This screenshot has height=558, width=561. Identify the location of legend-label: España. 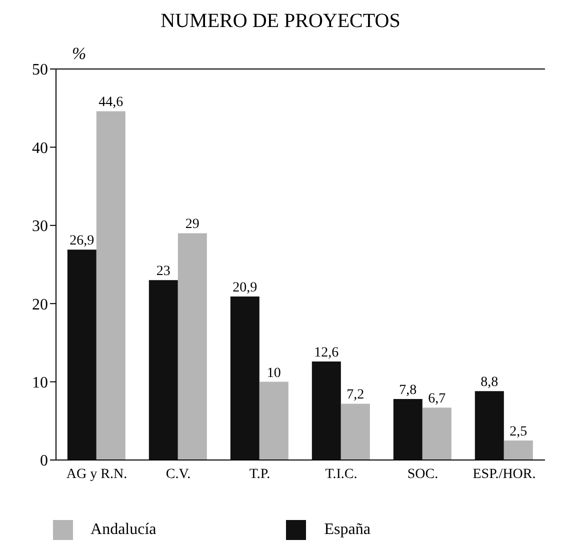
(347, 529).